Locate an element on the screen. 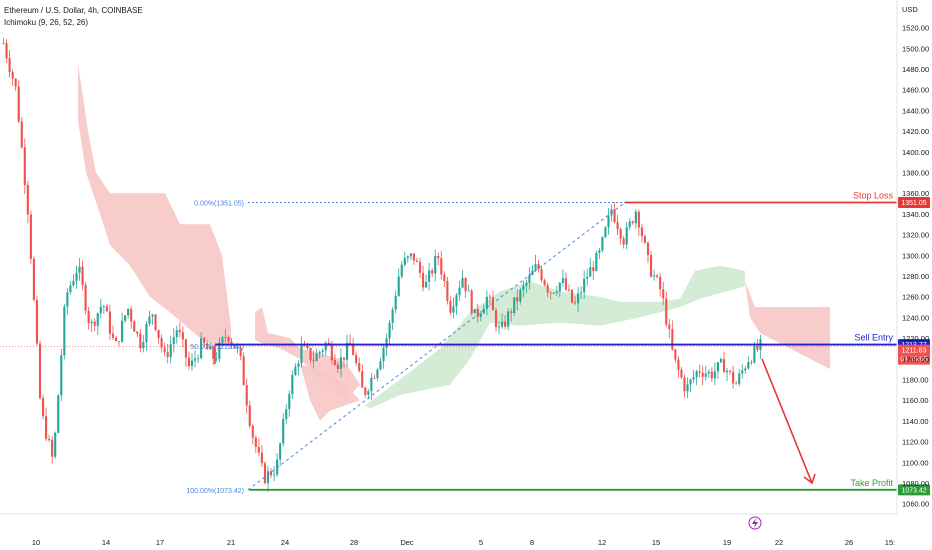 The width and height of the screenshot is (932, 550). price-tick-label: 1460.00 is located at coordinates (915, 90).